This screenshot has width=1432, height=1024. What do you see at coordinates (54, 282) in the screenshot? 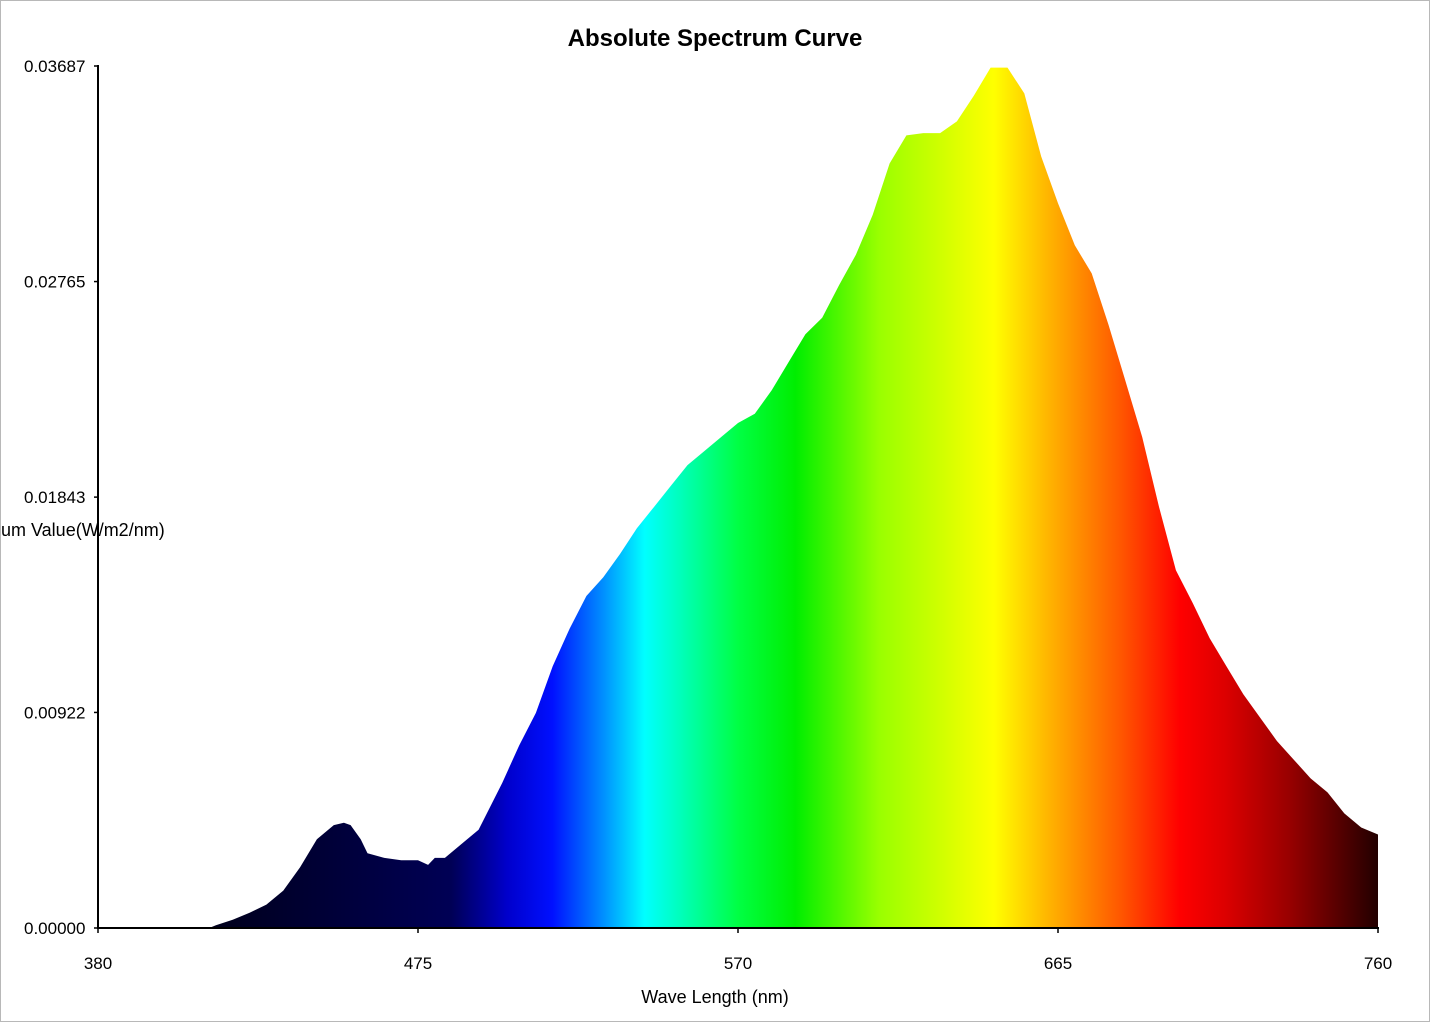
I see `y-tick-label: 0.02765` at bounding box center [54, 282].